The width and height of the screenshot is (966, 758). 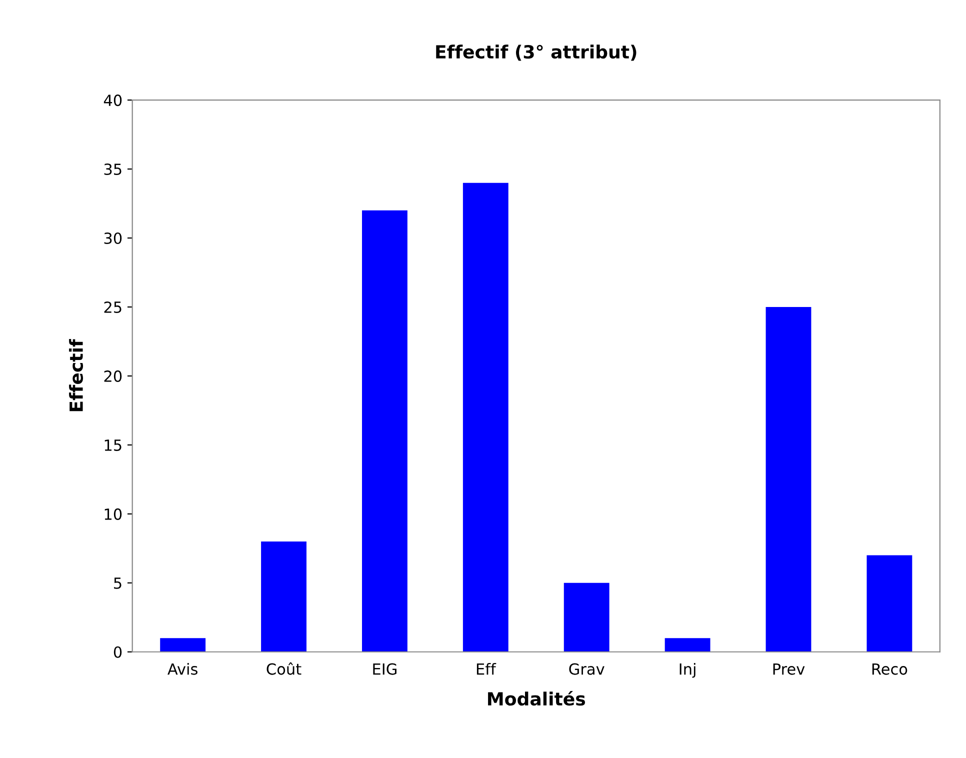 What do you see at coordinates (113, 307) in the screenshot?
I see `y-tick-label: 25` at bounding box center [113, 307].